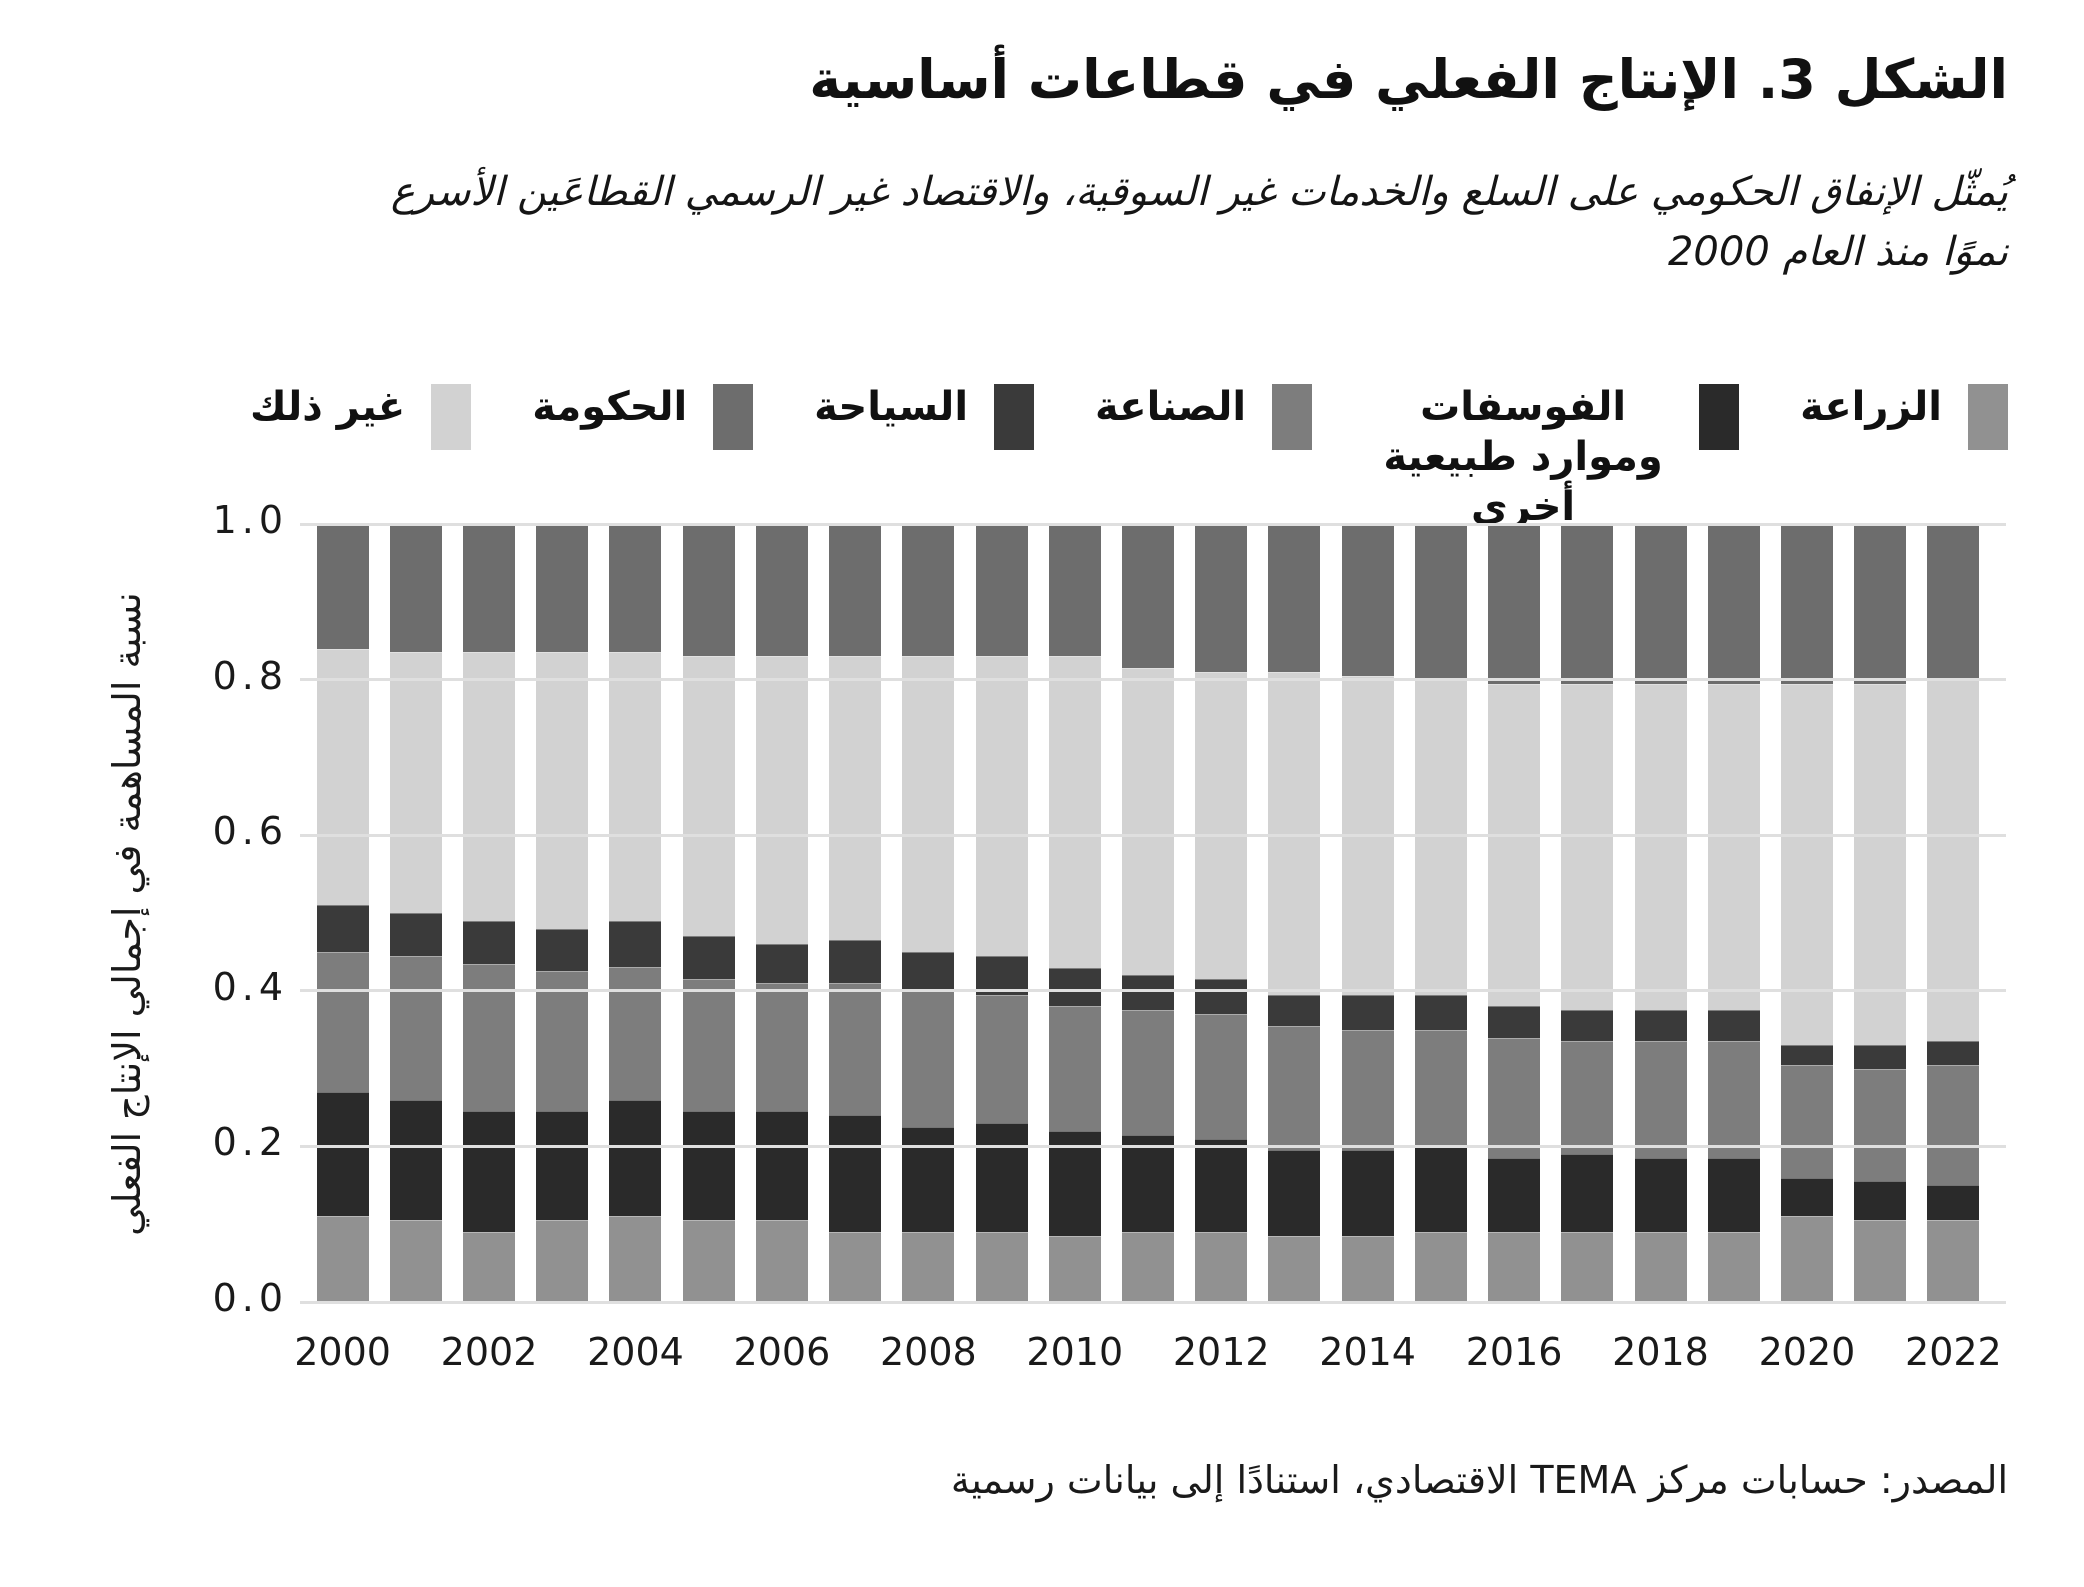 The width and height of the screenshot is (2084, 1587). Describe the element at coordinates (1075, 1352) in the screenshot. I see `x-tick-label: 2010` at that location.